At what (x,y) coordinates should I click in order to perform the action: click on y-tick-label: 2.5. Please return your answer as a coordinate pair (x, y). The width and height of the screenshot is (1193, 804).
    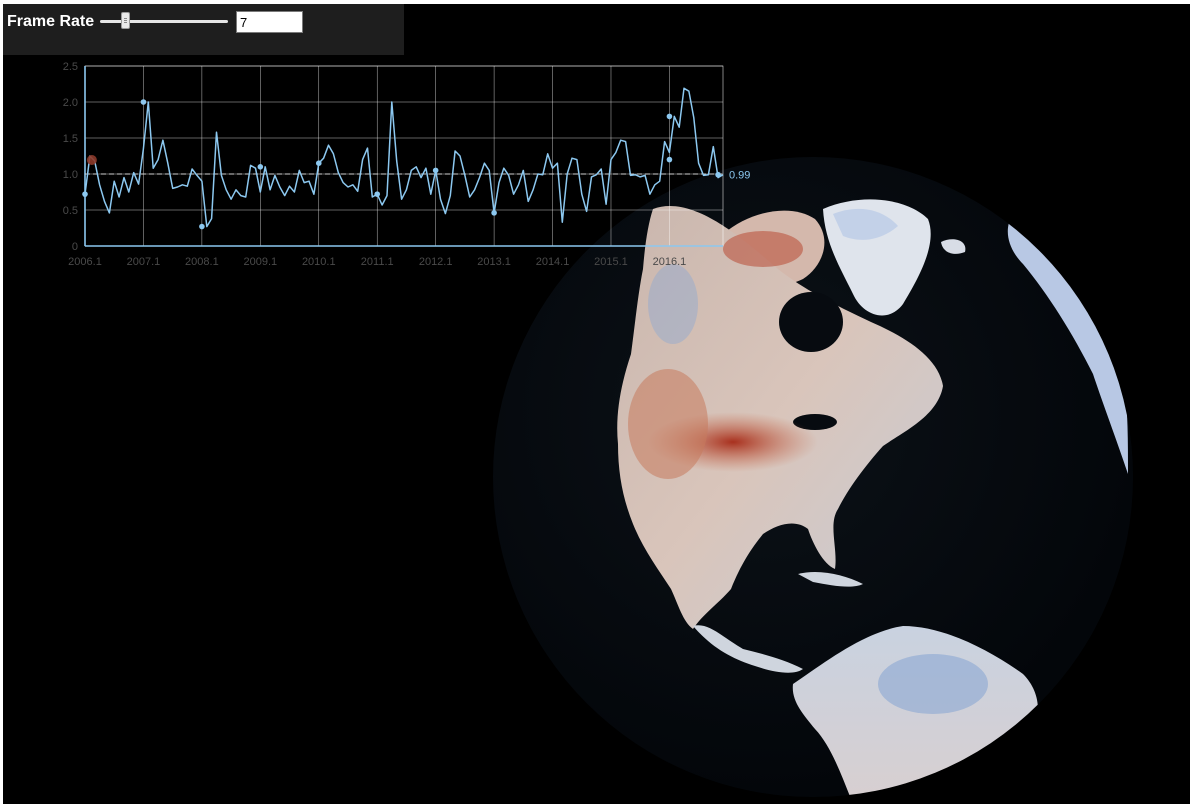
    Looking at the image, I should click on (70, 67).